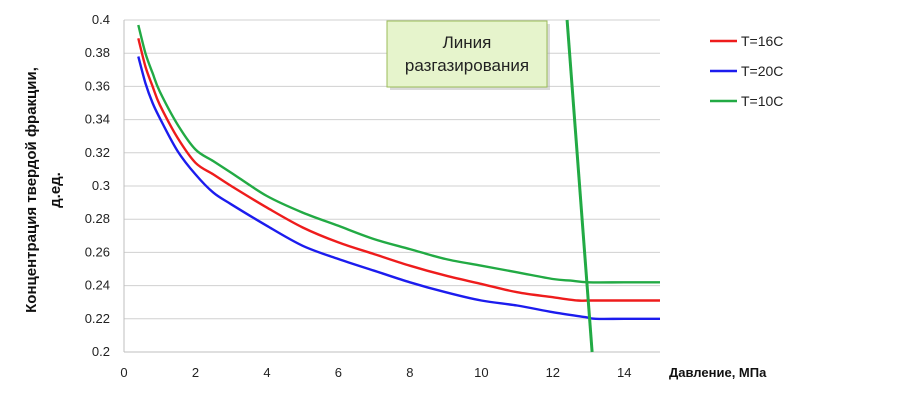 The height and width of the screenshot is (400, 900). What do you see at coordinates (97, 251) in the screenshot?
I see `y-tick-label: 0.26` at bounding box center [97, 251].